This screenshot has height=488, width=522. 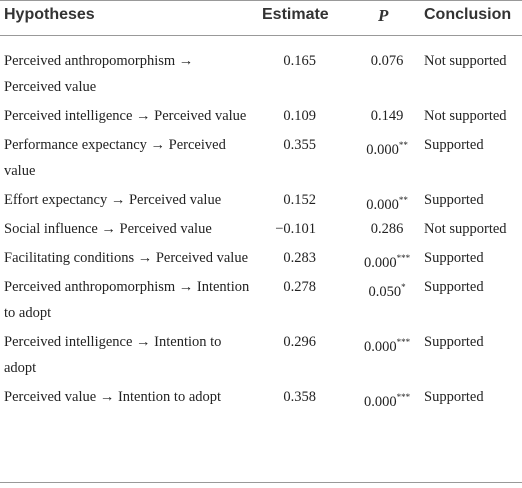 I want to click on p-value-cell: 0.286, so click(x=387, y=229).